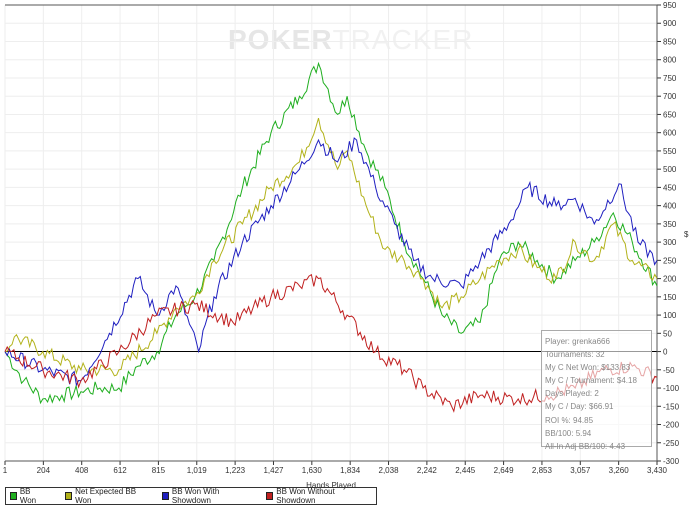  Describe the element at coordinates (579, 407) in the screenshot. I see `stat-per-day: My C / Day: $66.91` at that location.